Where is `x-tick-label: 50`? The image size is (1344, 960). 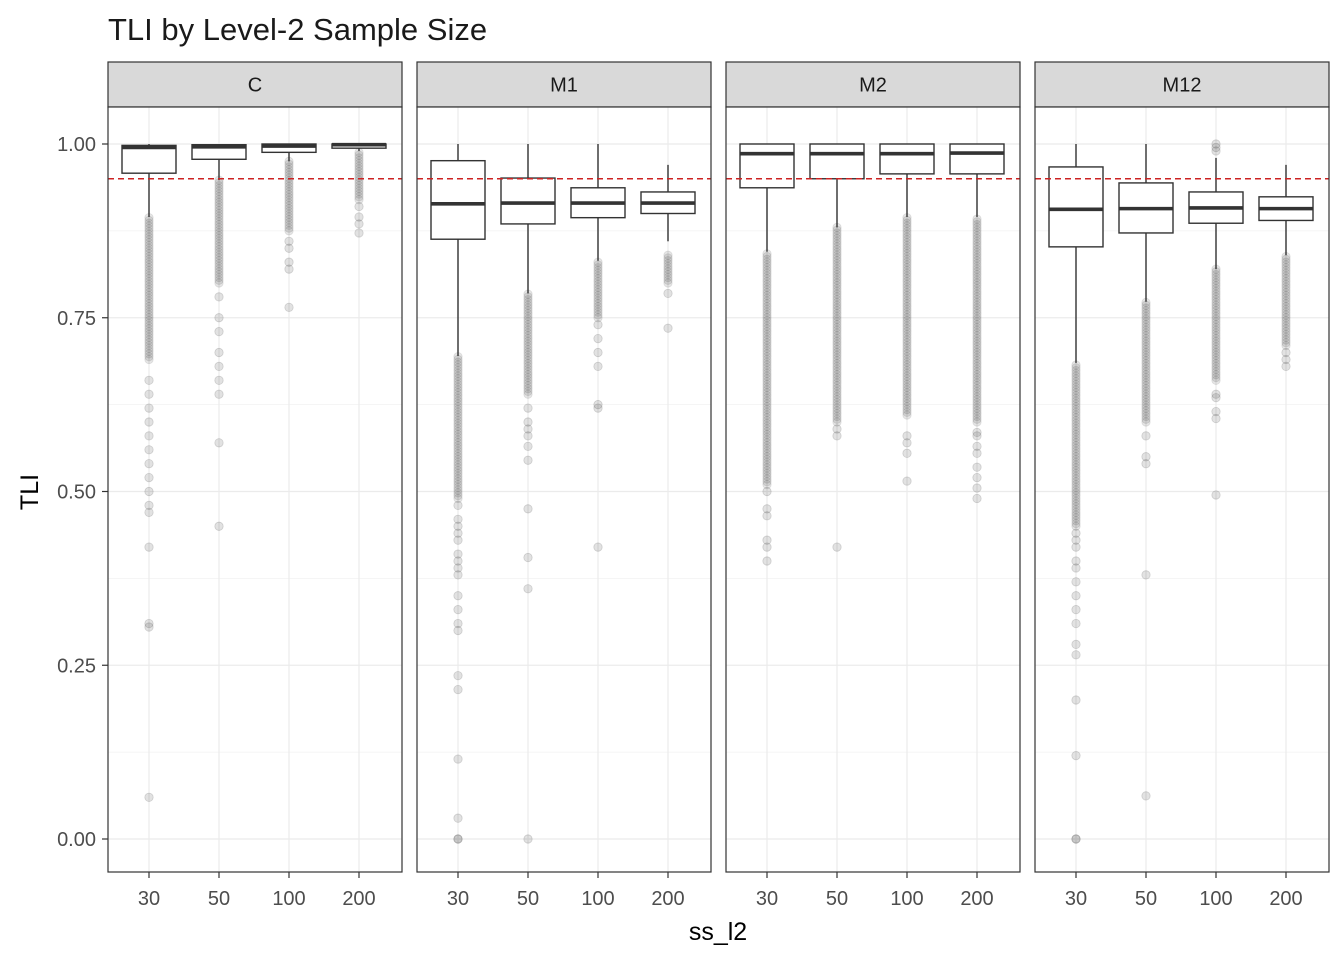 x-tick-label: 50 is located at coordinates (219, 899).